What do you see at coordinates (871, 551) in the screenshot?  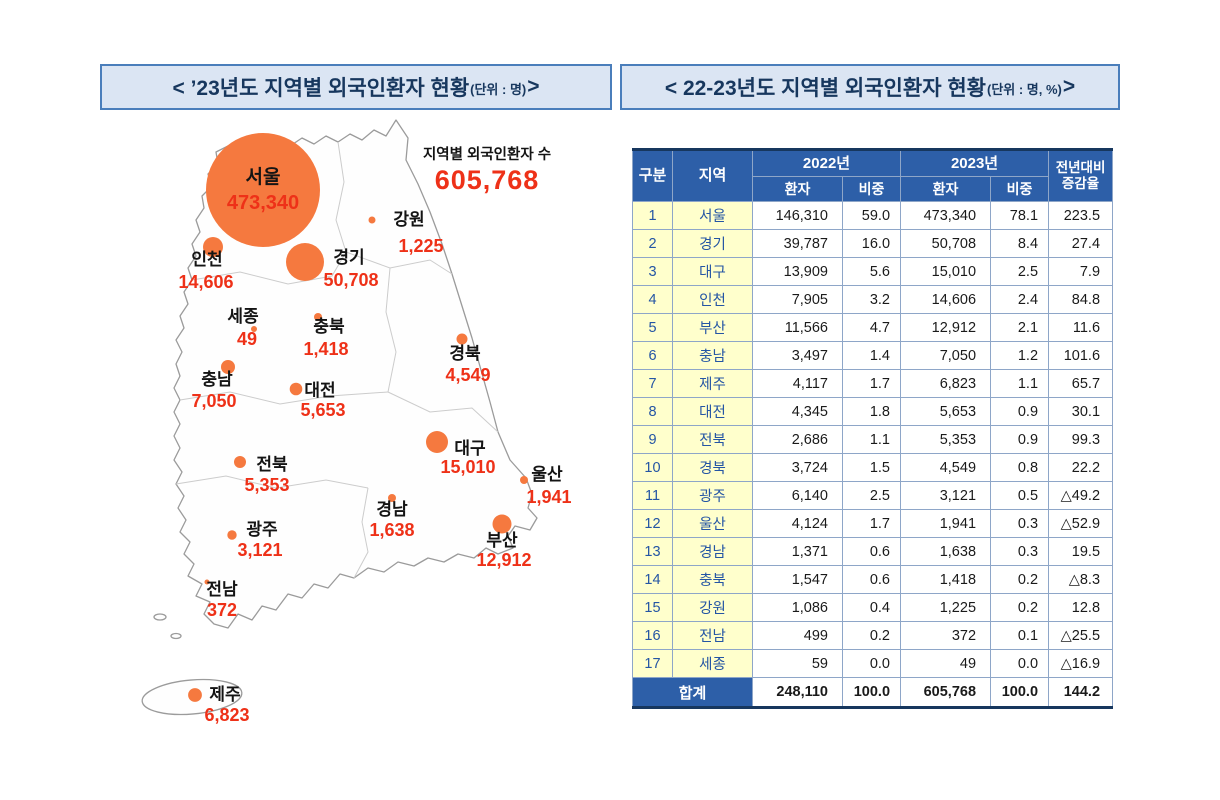 I see `cell-s2022: 0.6` at bounding box center [871, 551].